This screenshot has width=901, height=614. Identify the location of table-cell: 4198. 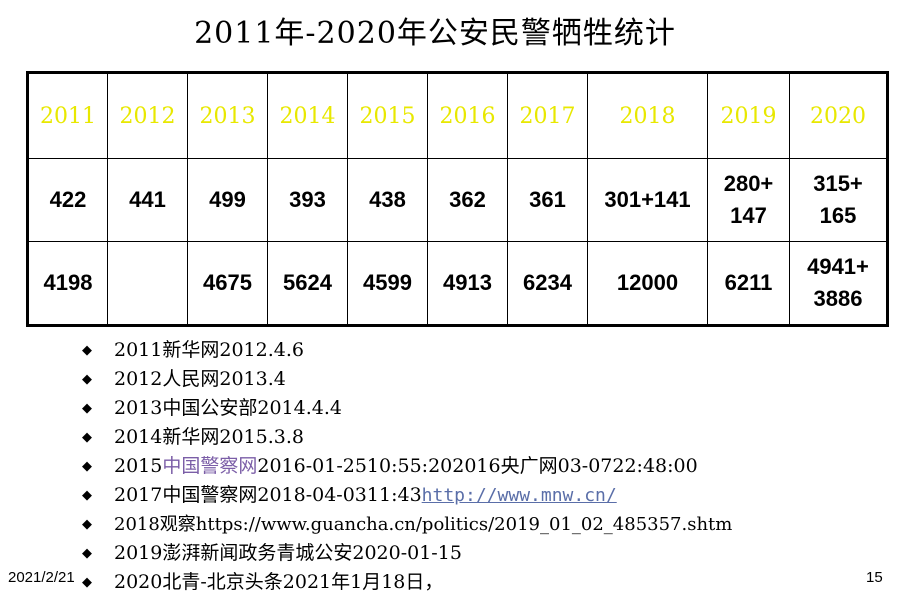
(67, 283).